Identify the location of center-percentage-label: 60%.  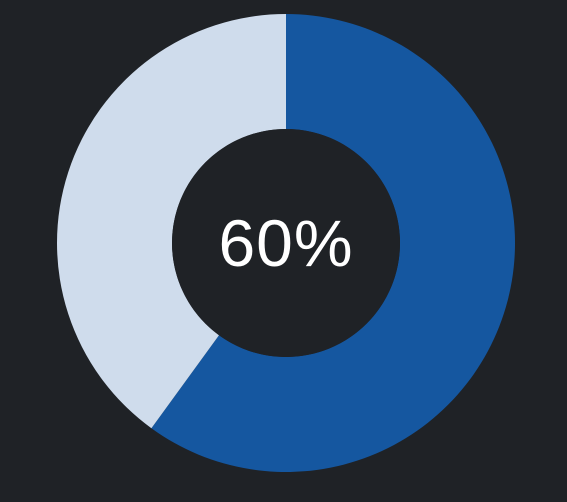
(286, 243).